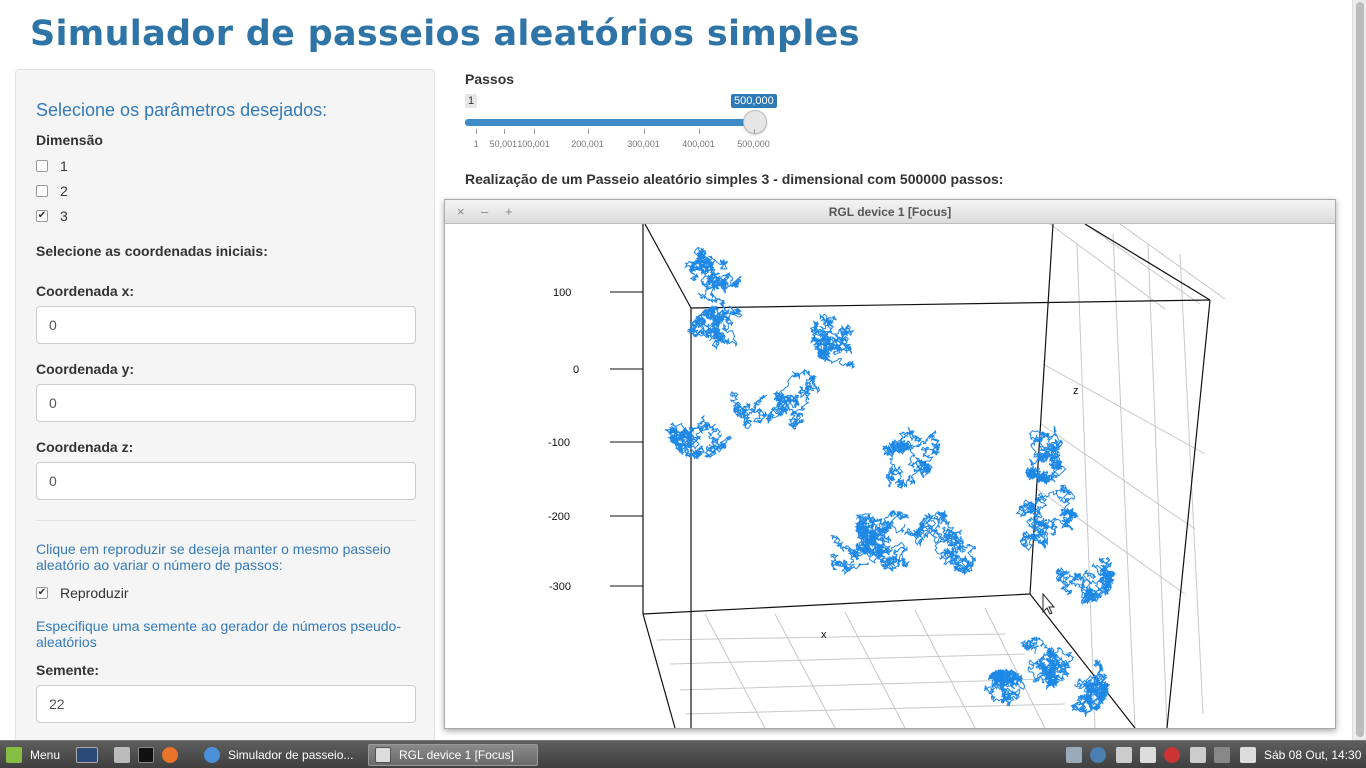  What do you see at coordinates (85, 369) in the screenshot?
I see `coord-y-label: Coordenada y:` at bounding box center [85, 369].